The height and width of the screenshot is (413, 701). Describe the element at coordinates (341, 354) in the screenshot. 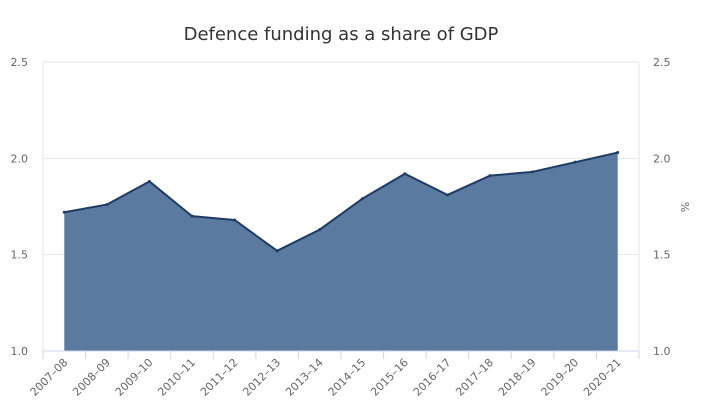

I see `axes` at that location.